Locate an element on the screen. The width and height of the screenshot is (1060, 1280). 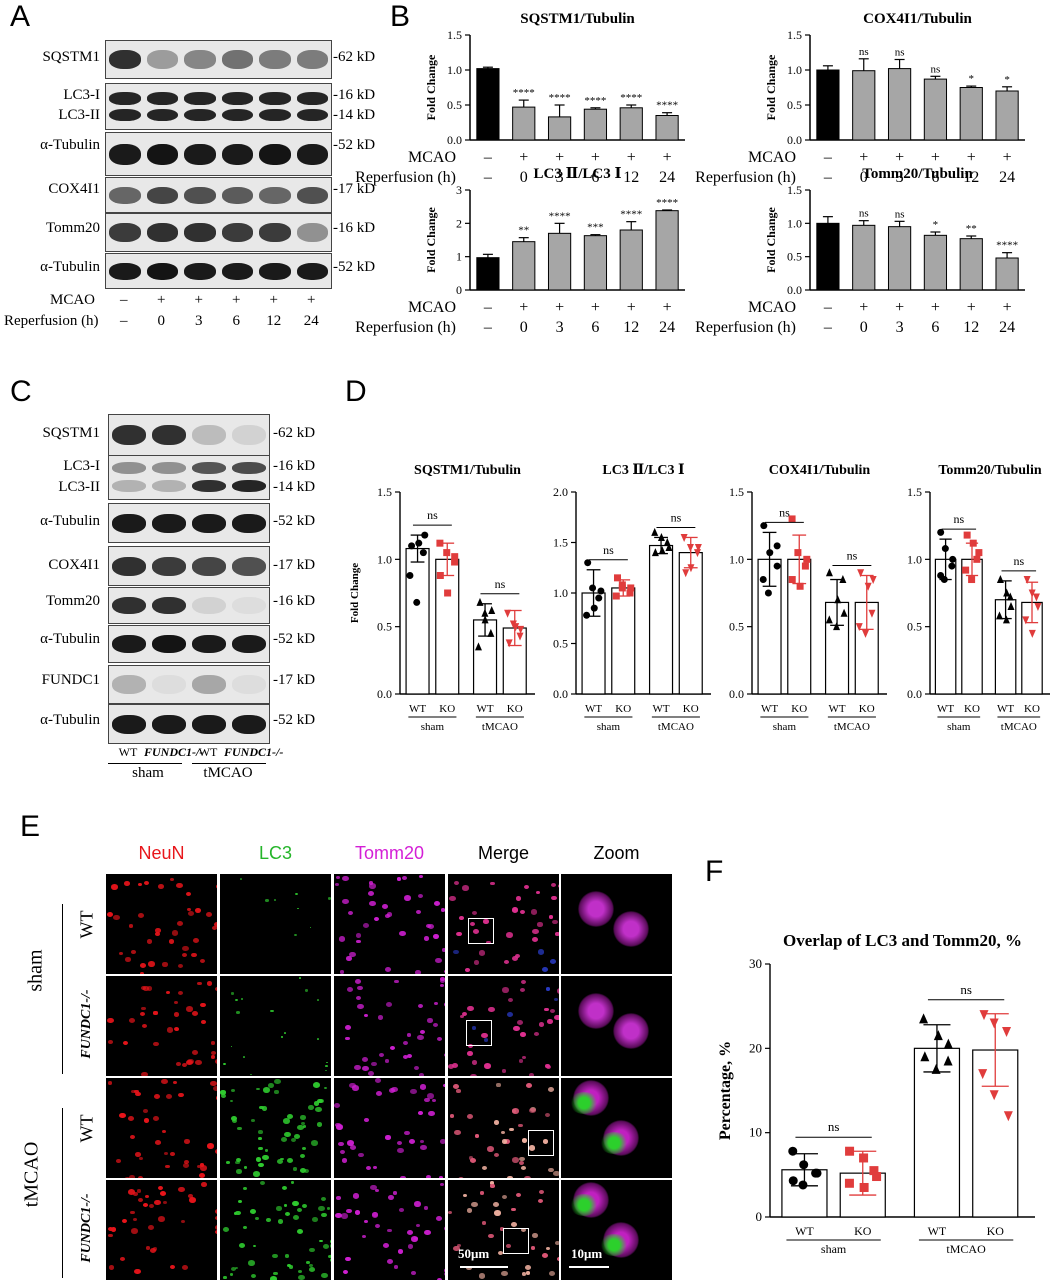
channel-label: Tomm20 is located at coordinates (389, 853).